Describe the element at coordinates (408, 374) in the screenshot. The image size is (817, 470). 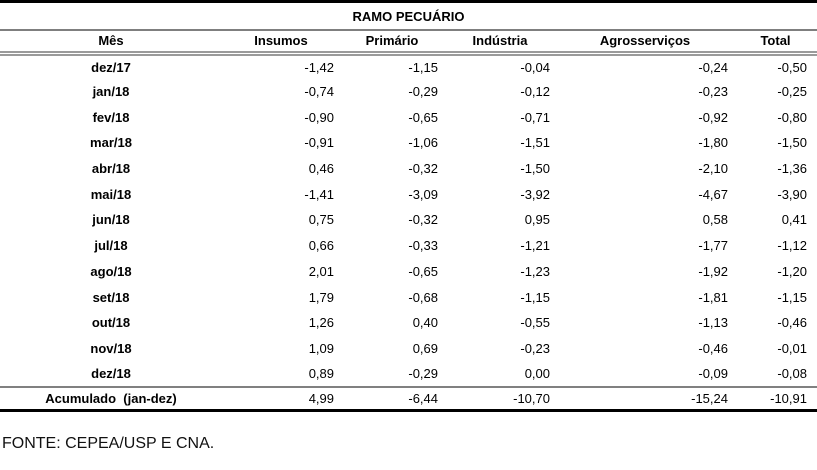
I see `table-row: dez/18 0,89 -0,29 0,00 -0,09 -0,08` at that location.